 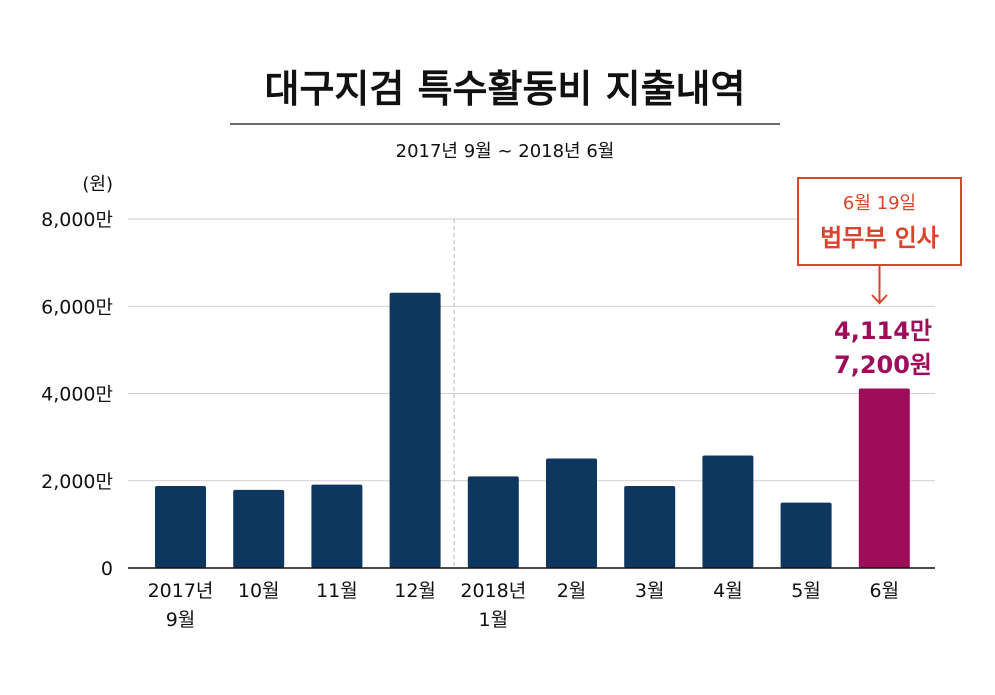 What do you see at coordinates (728, 591) in the screenshot?
I see `x-tick-label: 4월` at bounding box center [728, 591].